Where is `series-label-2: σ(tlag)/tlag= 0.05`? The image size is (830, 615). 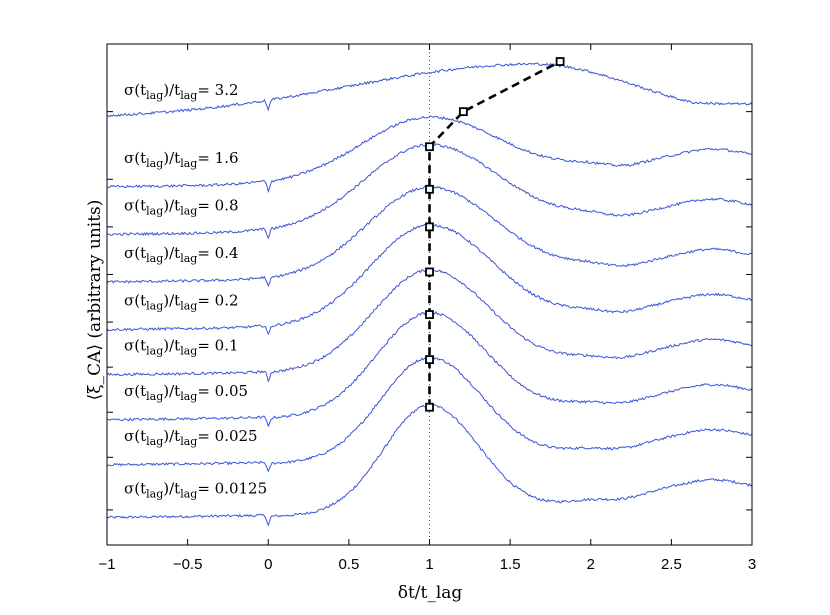 series-label-2: σ(tlag)/tlag= 0.05 is located at coordinates (186, 392).